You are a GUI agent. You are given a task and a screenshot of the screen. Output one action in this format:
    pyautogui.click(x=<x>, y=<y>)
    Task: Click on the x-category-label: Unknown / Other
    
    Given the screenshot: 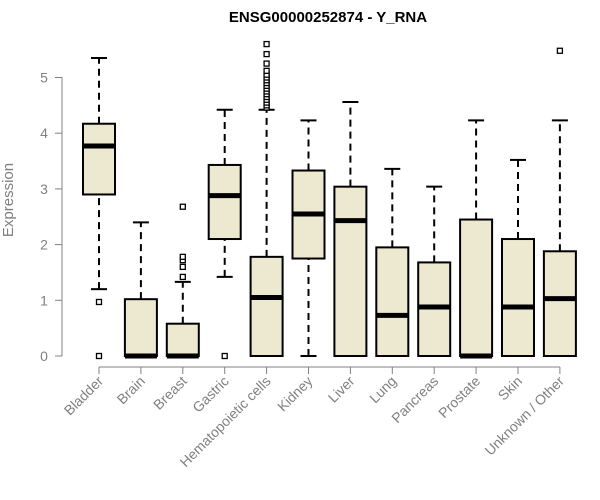 What is the action you would take?
    pyautogui.click(x=524, y=416)
    